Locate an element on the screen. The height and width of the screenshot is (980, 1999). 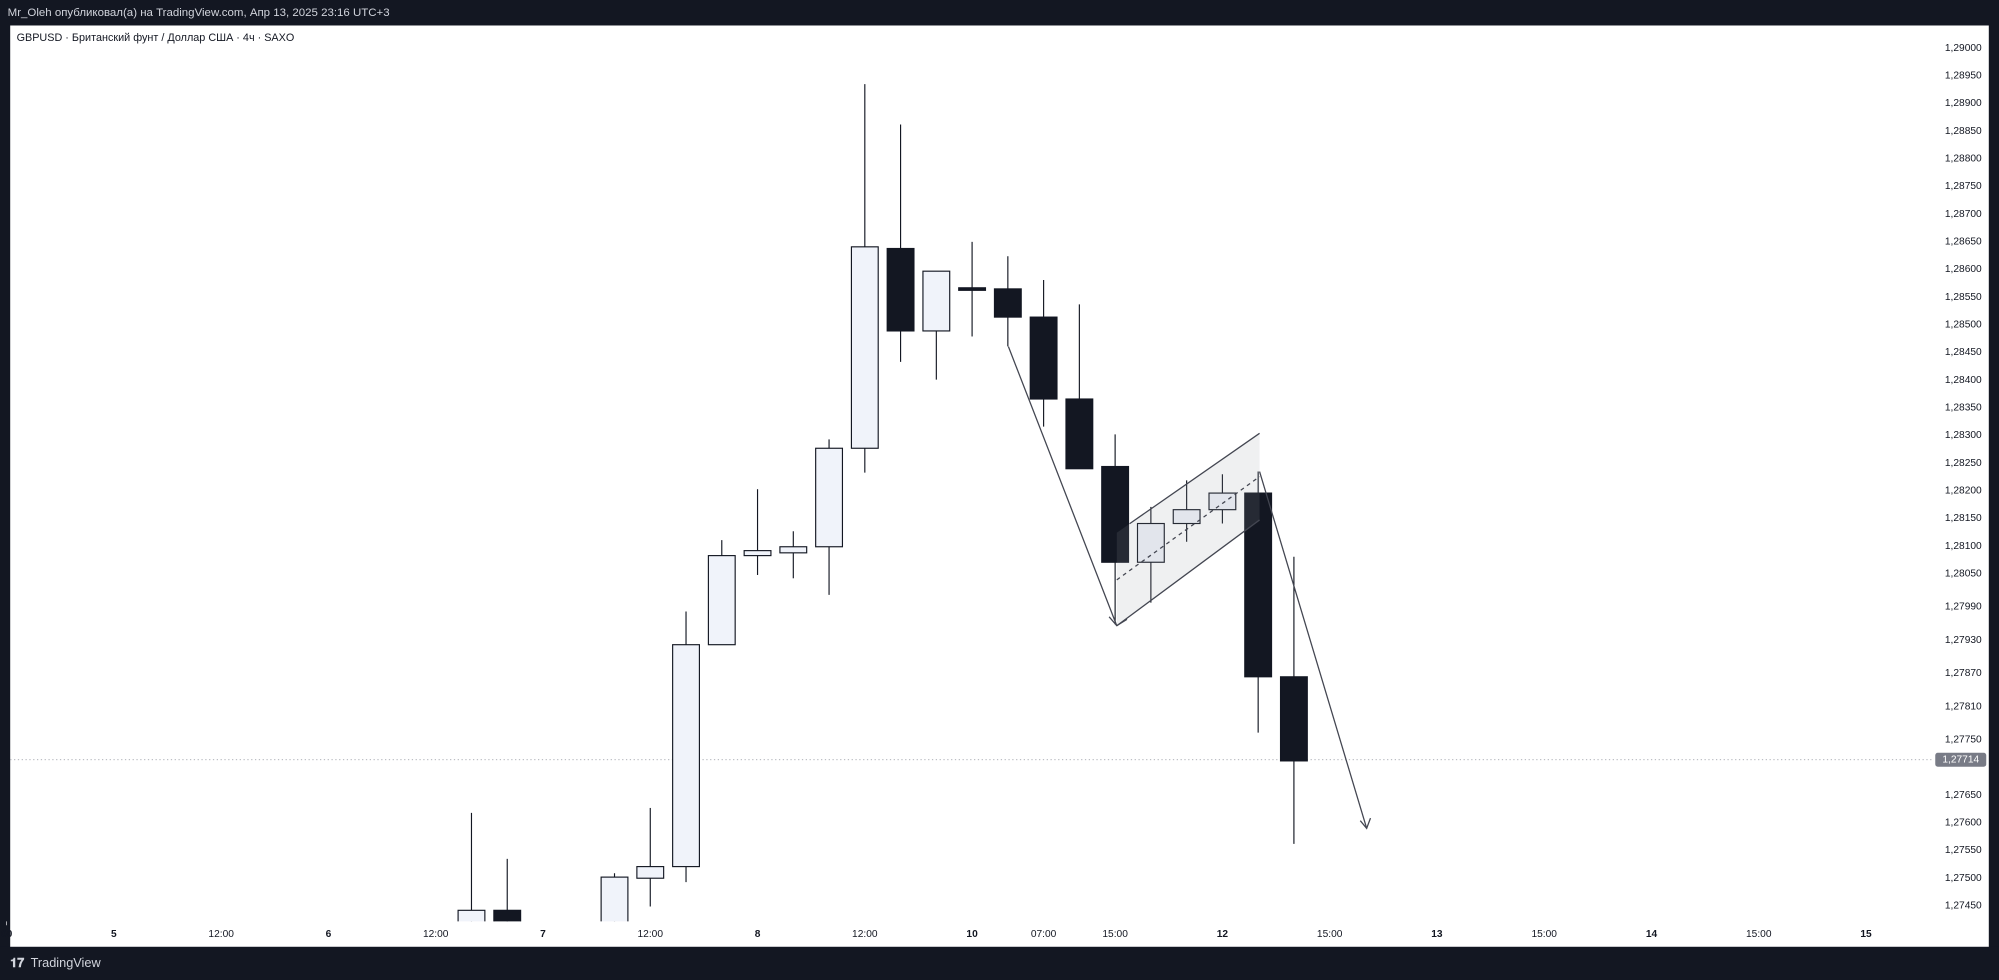
y-tick-label: 1,28450 is located at coordinates (1963, 352).